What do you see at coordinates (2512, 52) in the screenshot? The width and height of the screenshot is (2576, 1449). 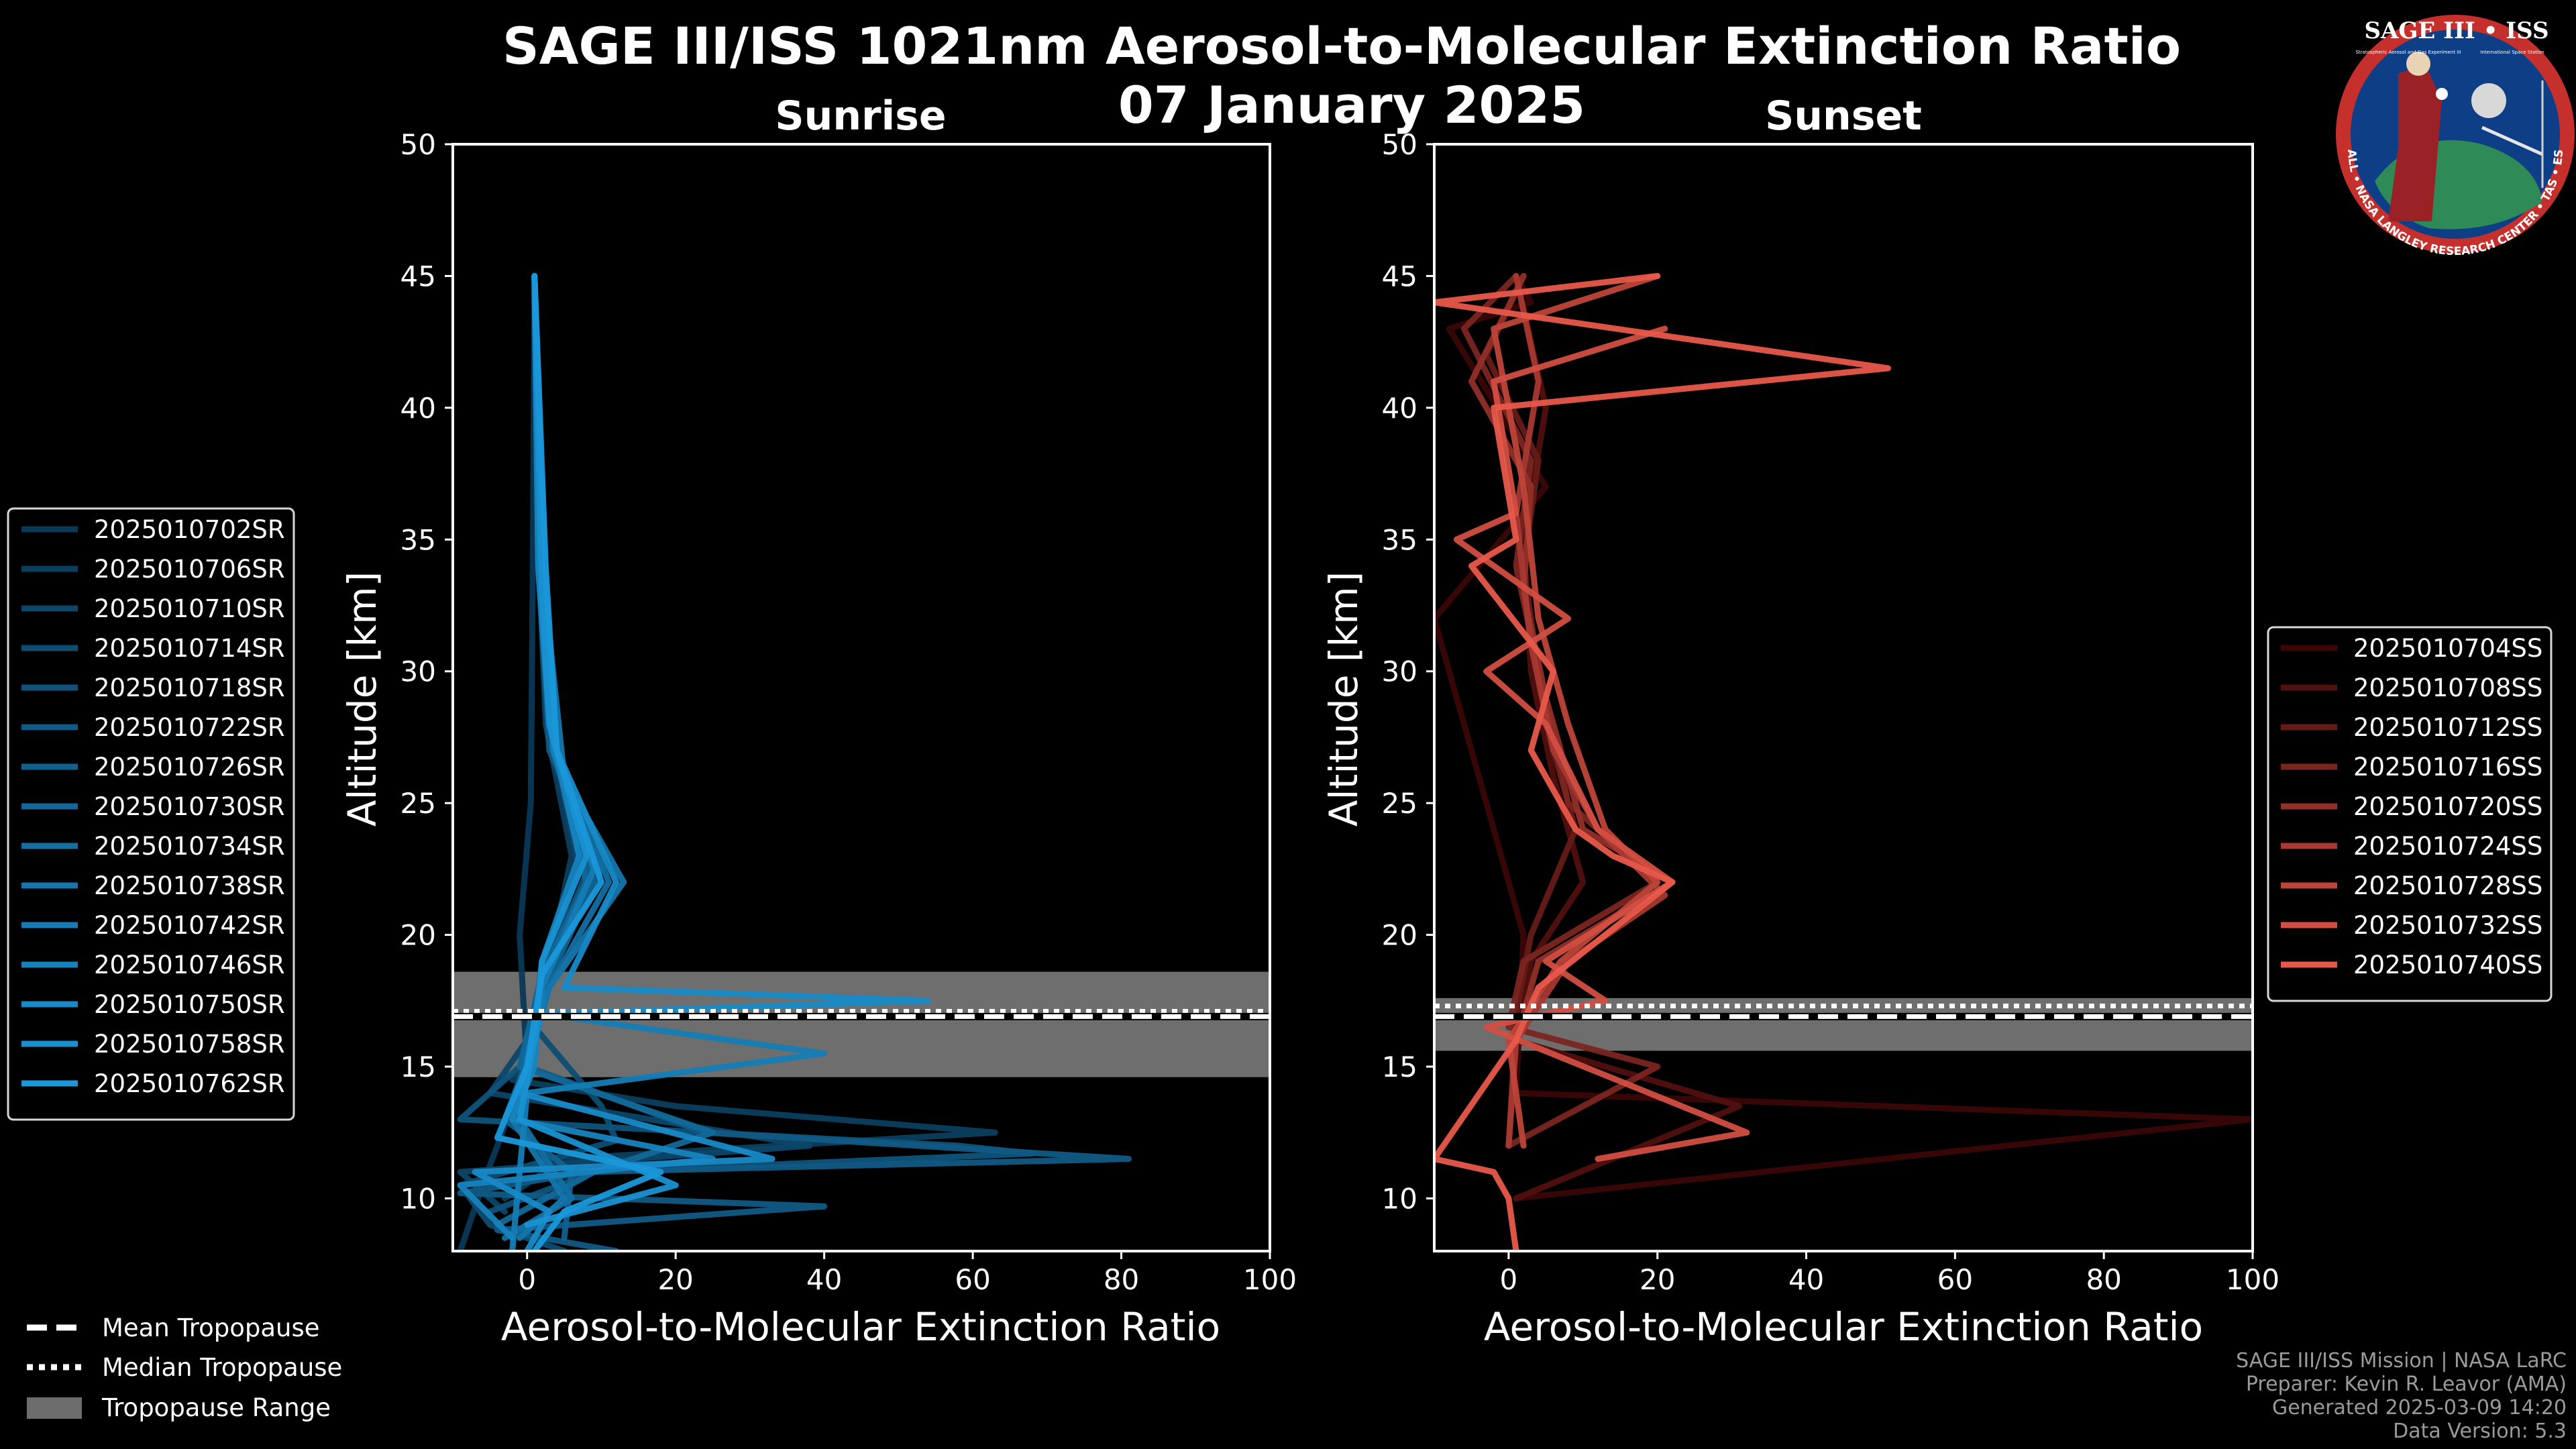 I see `logo-small-right: International Space Station` at bounding box center [2512, 52].